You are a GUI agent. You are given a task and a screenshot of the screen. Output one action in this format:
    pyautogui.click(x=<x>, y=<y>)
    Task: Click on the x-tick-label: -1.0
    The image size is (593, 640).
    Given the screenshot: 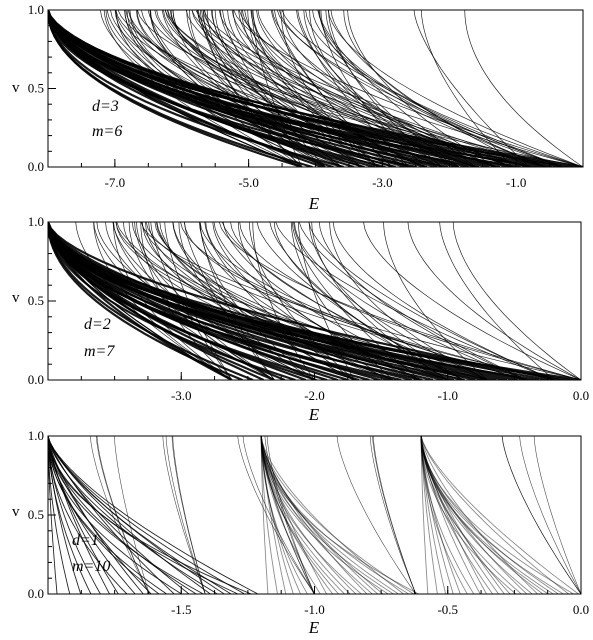 What is the action you would take?
    pyautogui.click(x=447, y=395)
    